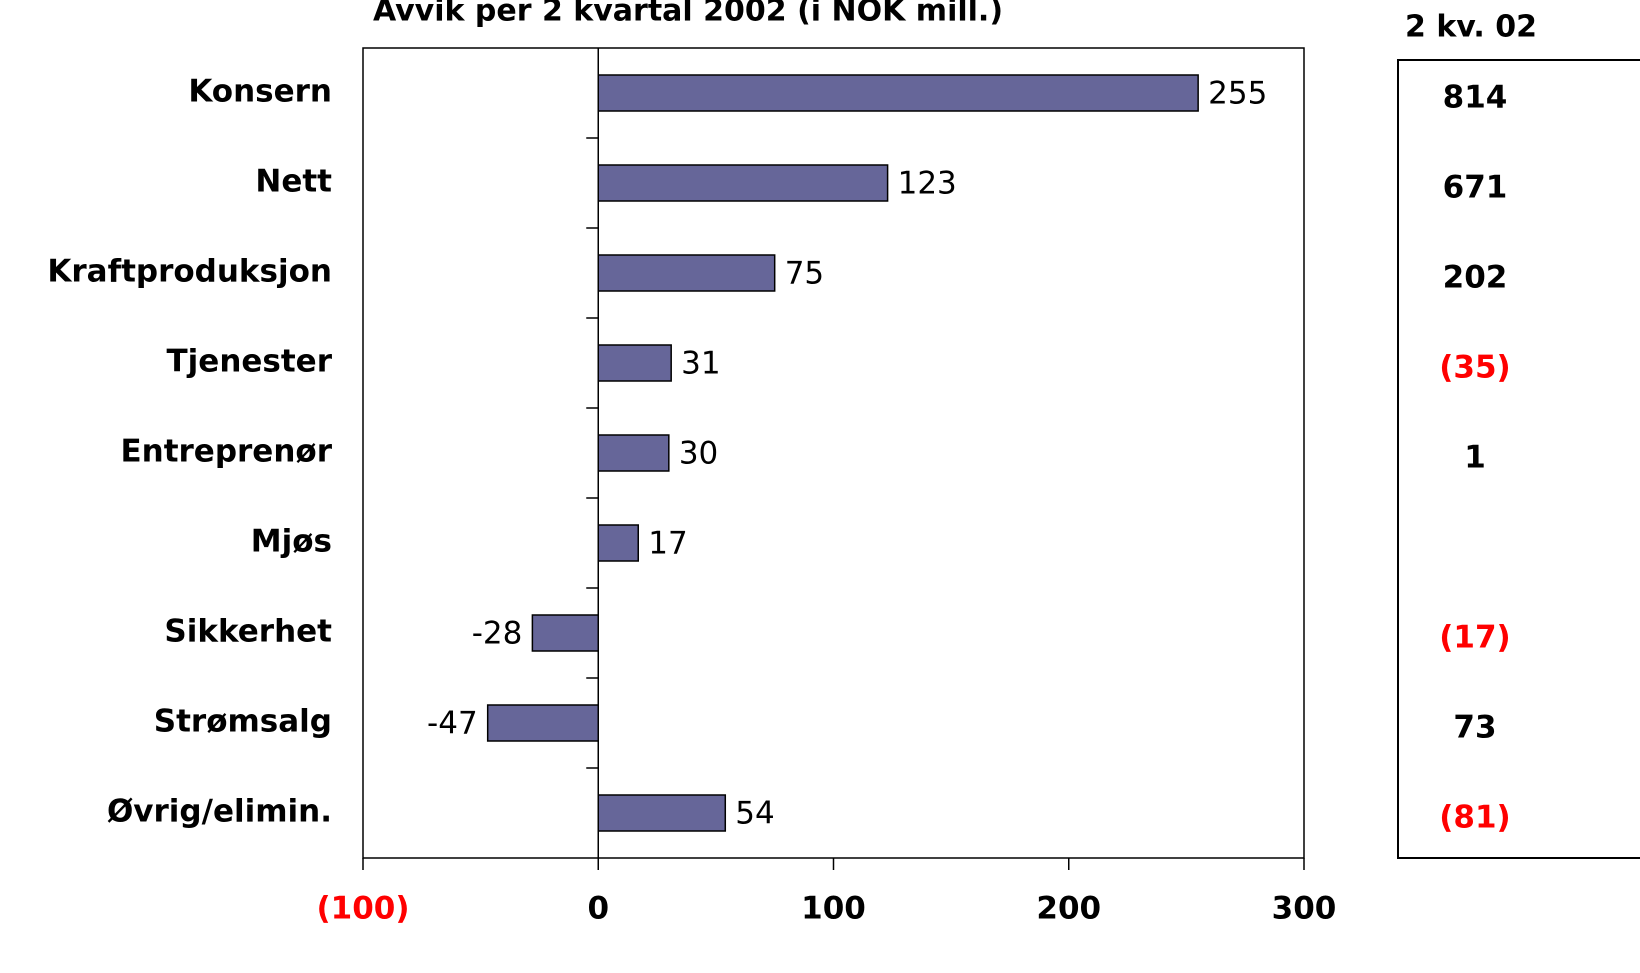  What do you see at coordinates (804, 274) in the screenshot?
I see `value-label: 75` at bounding box center [804, 274].